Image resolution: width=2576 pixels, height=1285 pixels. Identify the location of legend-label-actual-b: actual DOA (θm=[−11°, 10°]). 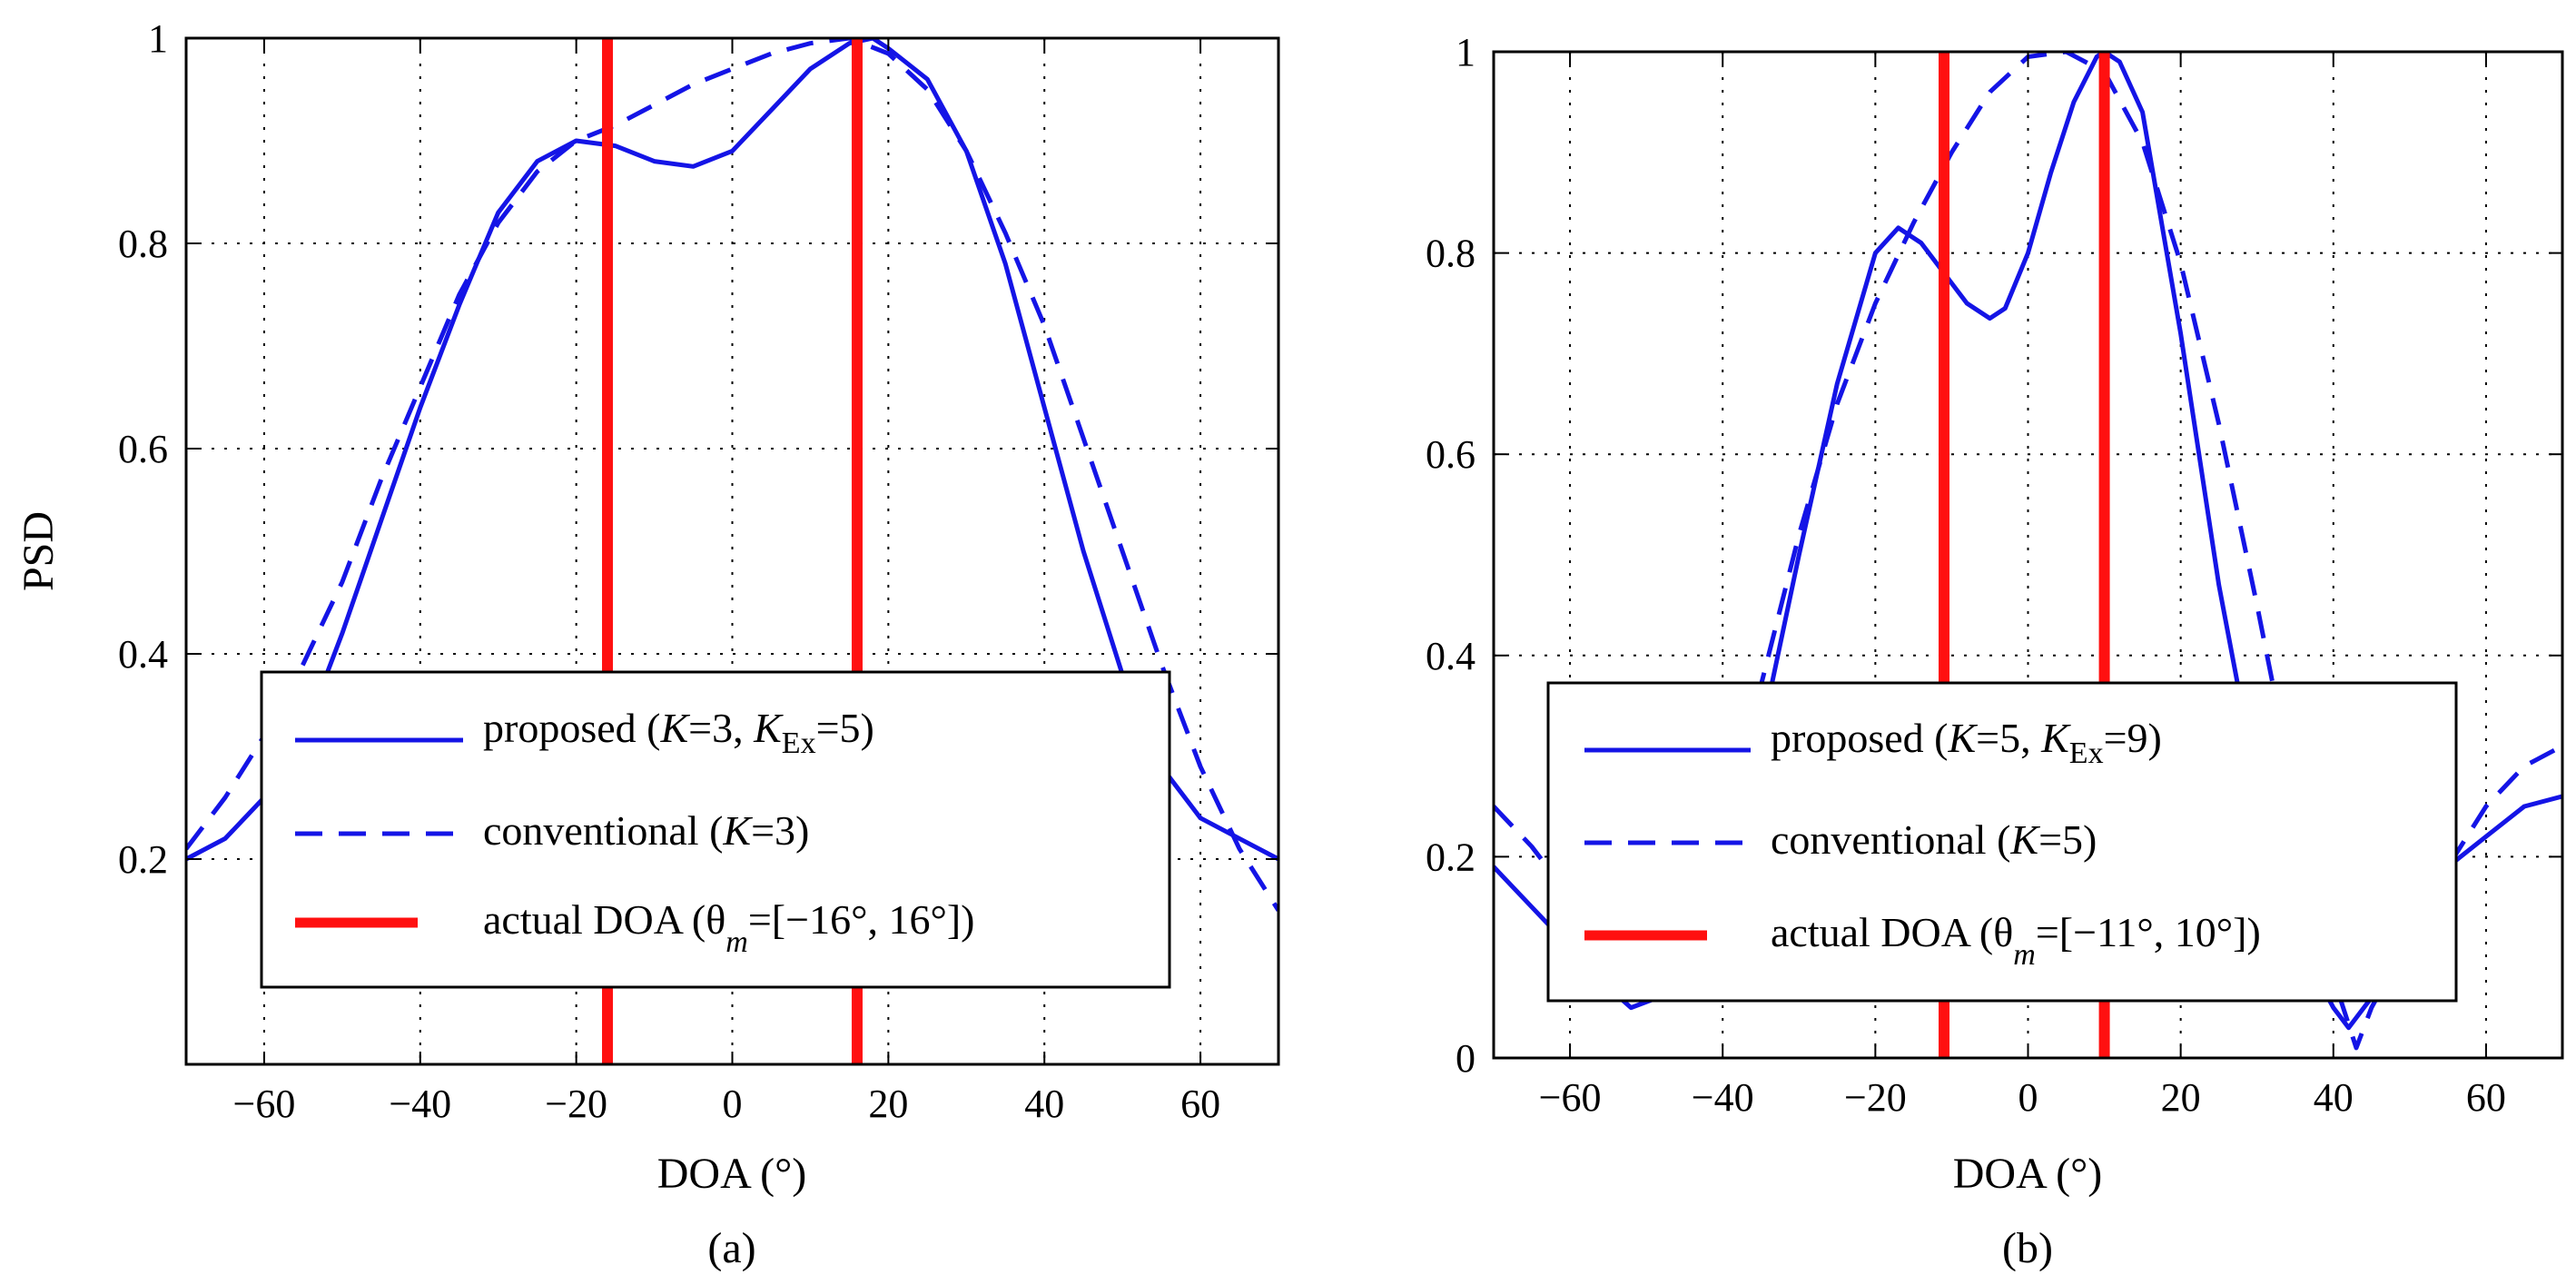
(2016, 941).